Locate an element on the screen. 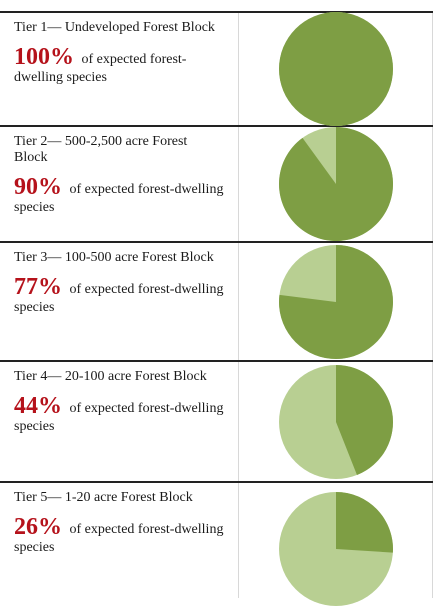 Image resolution: width=433 pixels, height=609 pixels. tier-5-pie-chart is located at coordinates (335, 549).